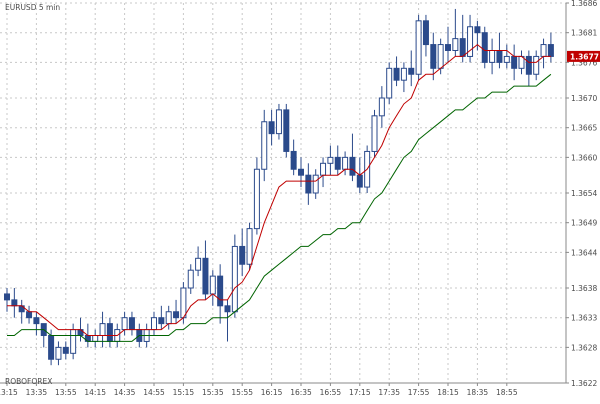 The width and height of the screenshot is (600, 404). What do you see at coordinates (389, 392) in the screenshot?
I see `x-tick-label: 17:35` at bounding box center [389, 392].